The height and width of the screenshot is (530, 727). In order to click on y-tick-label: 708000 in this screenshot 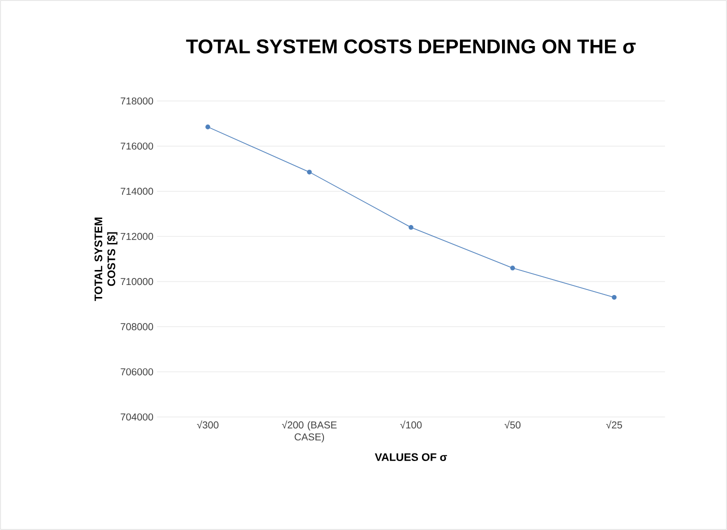, I will do `click(137, 326)`.